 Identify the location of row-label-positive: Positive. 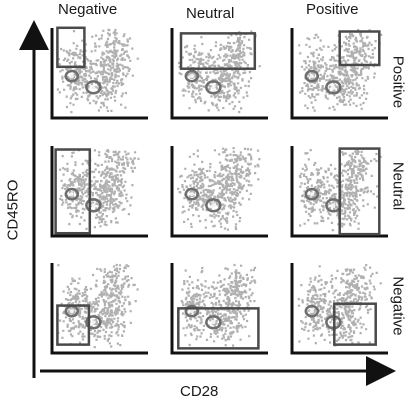
(398, 82).